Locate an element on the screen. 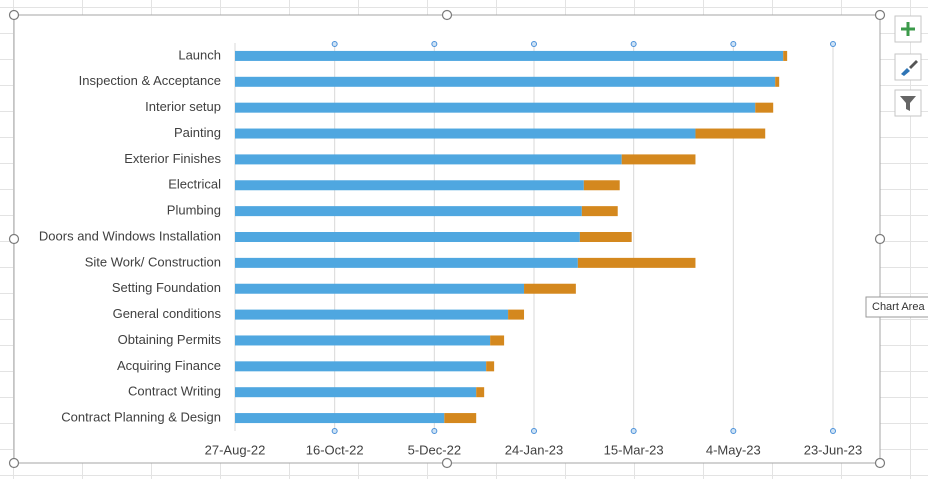 The width and height of the screenshot is (928, 479). chart-styles-button is located at coordinates (908, 67).